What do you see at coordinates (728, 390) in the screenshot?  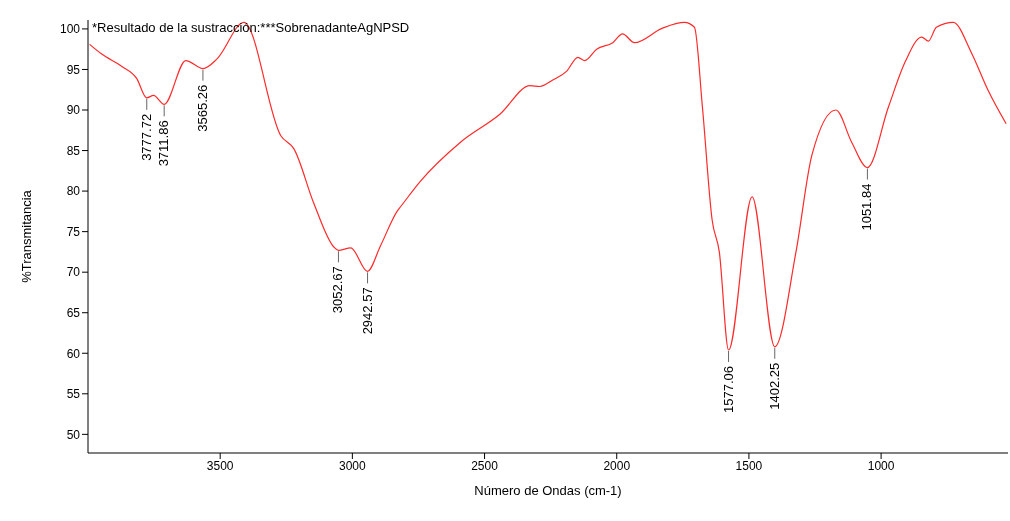 I see `annotation: 1577.06` at bounding box center [728, 390].